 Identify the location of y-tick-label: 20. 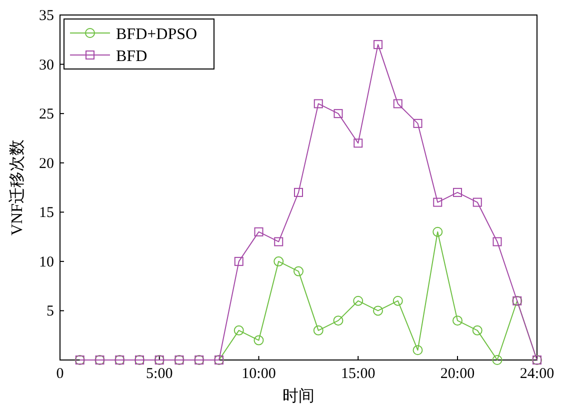
(46, 164).